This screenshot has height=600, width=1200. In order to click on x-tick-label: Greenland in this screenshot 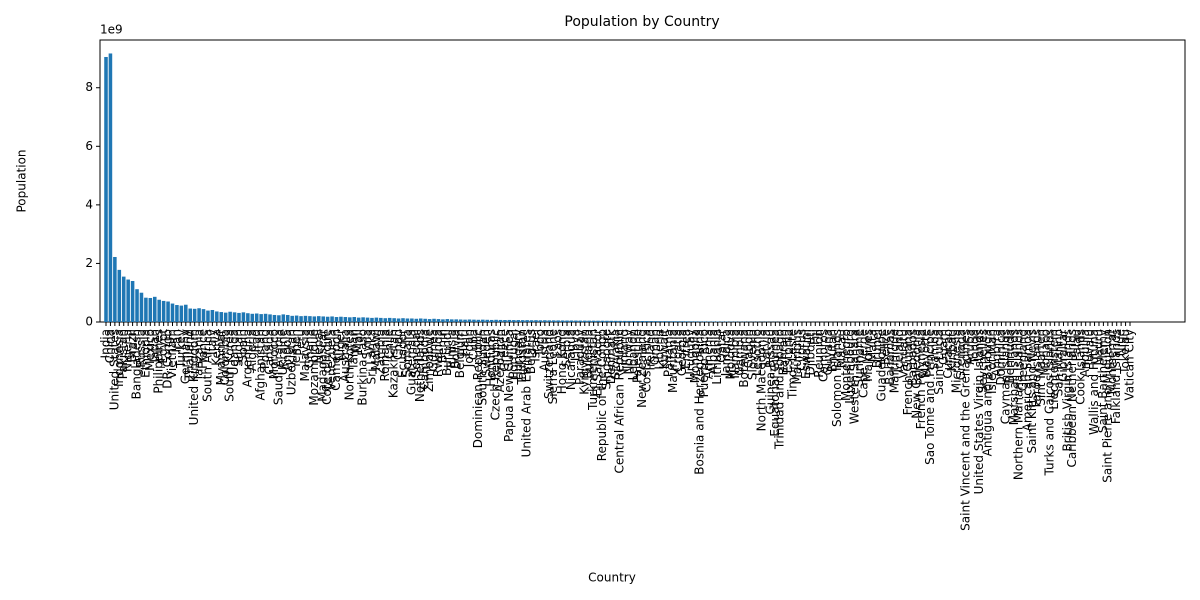, I will do `click(1023, 360)`.